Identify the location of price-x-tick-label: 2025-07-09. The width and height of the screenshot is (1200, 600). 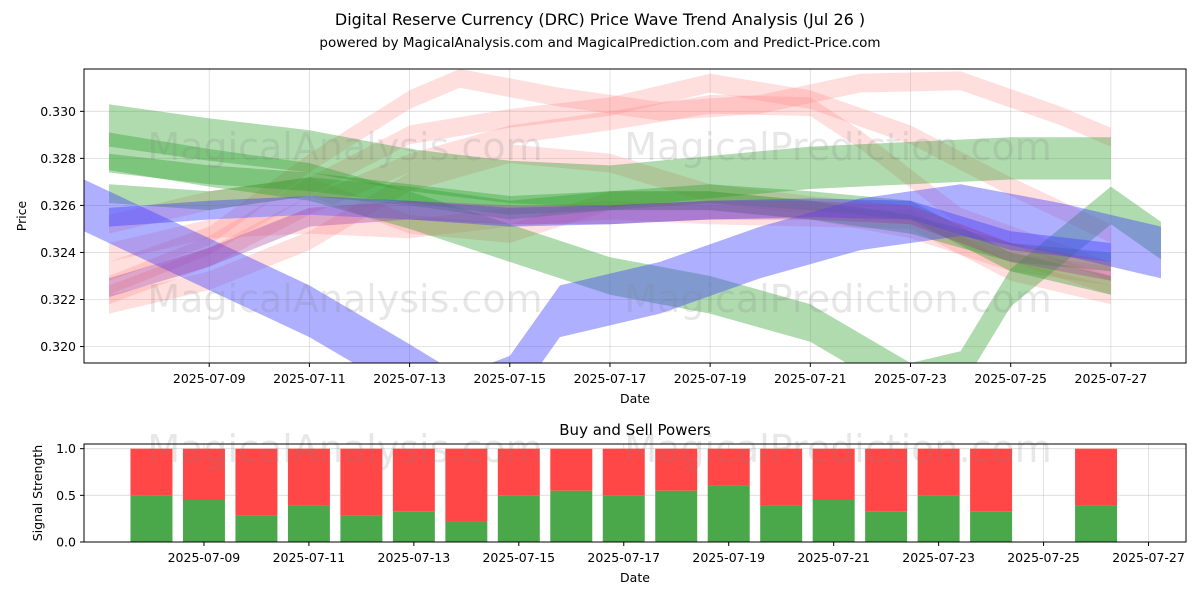
(209, 378).